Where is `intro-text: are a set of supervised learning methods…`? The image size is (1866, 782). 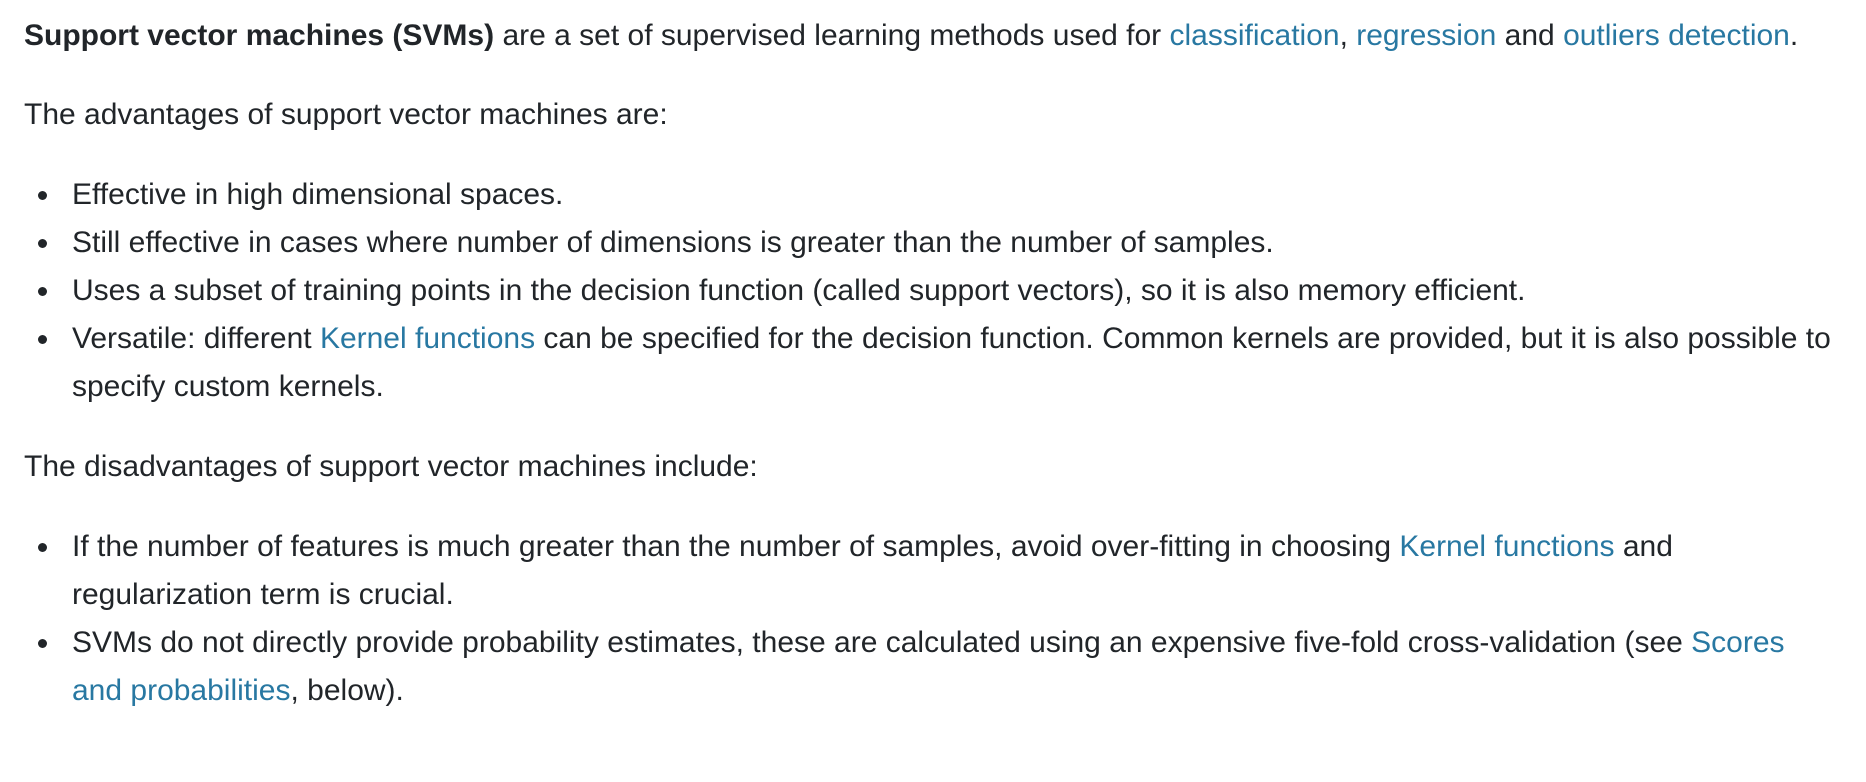 intro-text: are a set of supervised learning methods… is located at coordinates (832, 35).